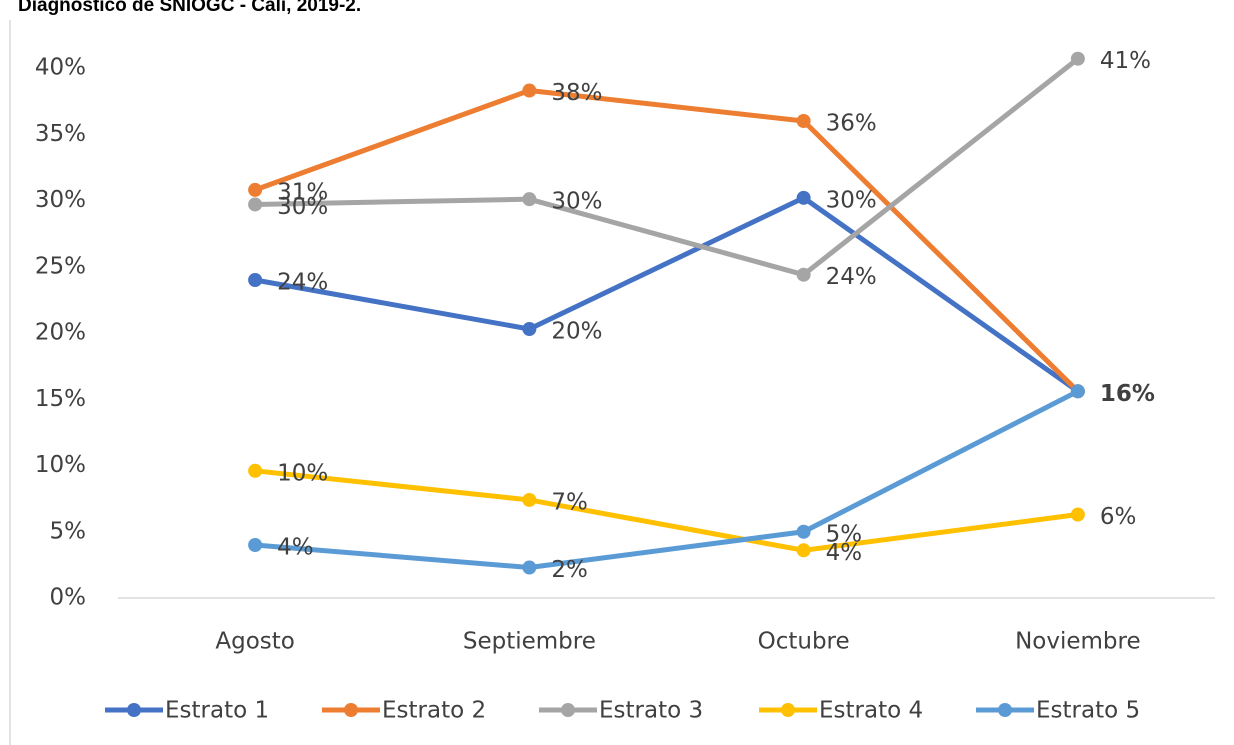 The width and height of the screenshot is (1234, 745). Describe the element at coordinates (1125, 61) in the screenshot. I see `data-label: 41%` at that location.